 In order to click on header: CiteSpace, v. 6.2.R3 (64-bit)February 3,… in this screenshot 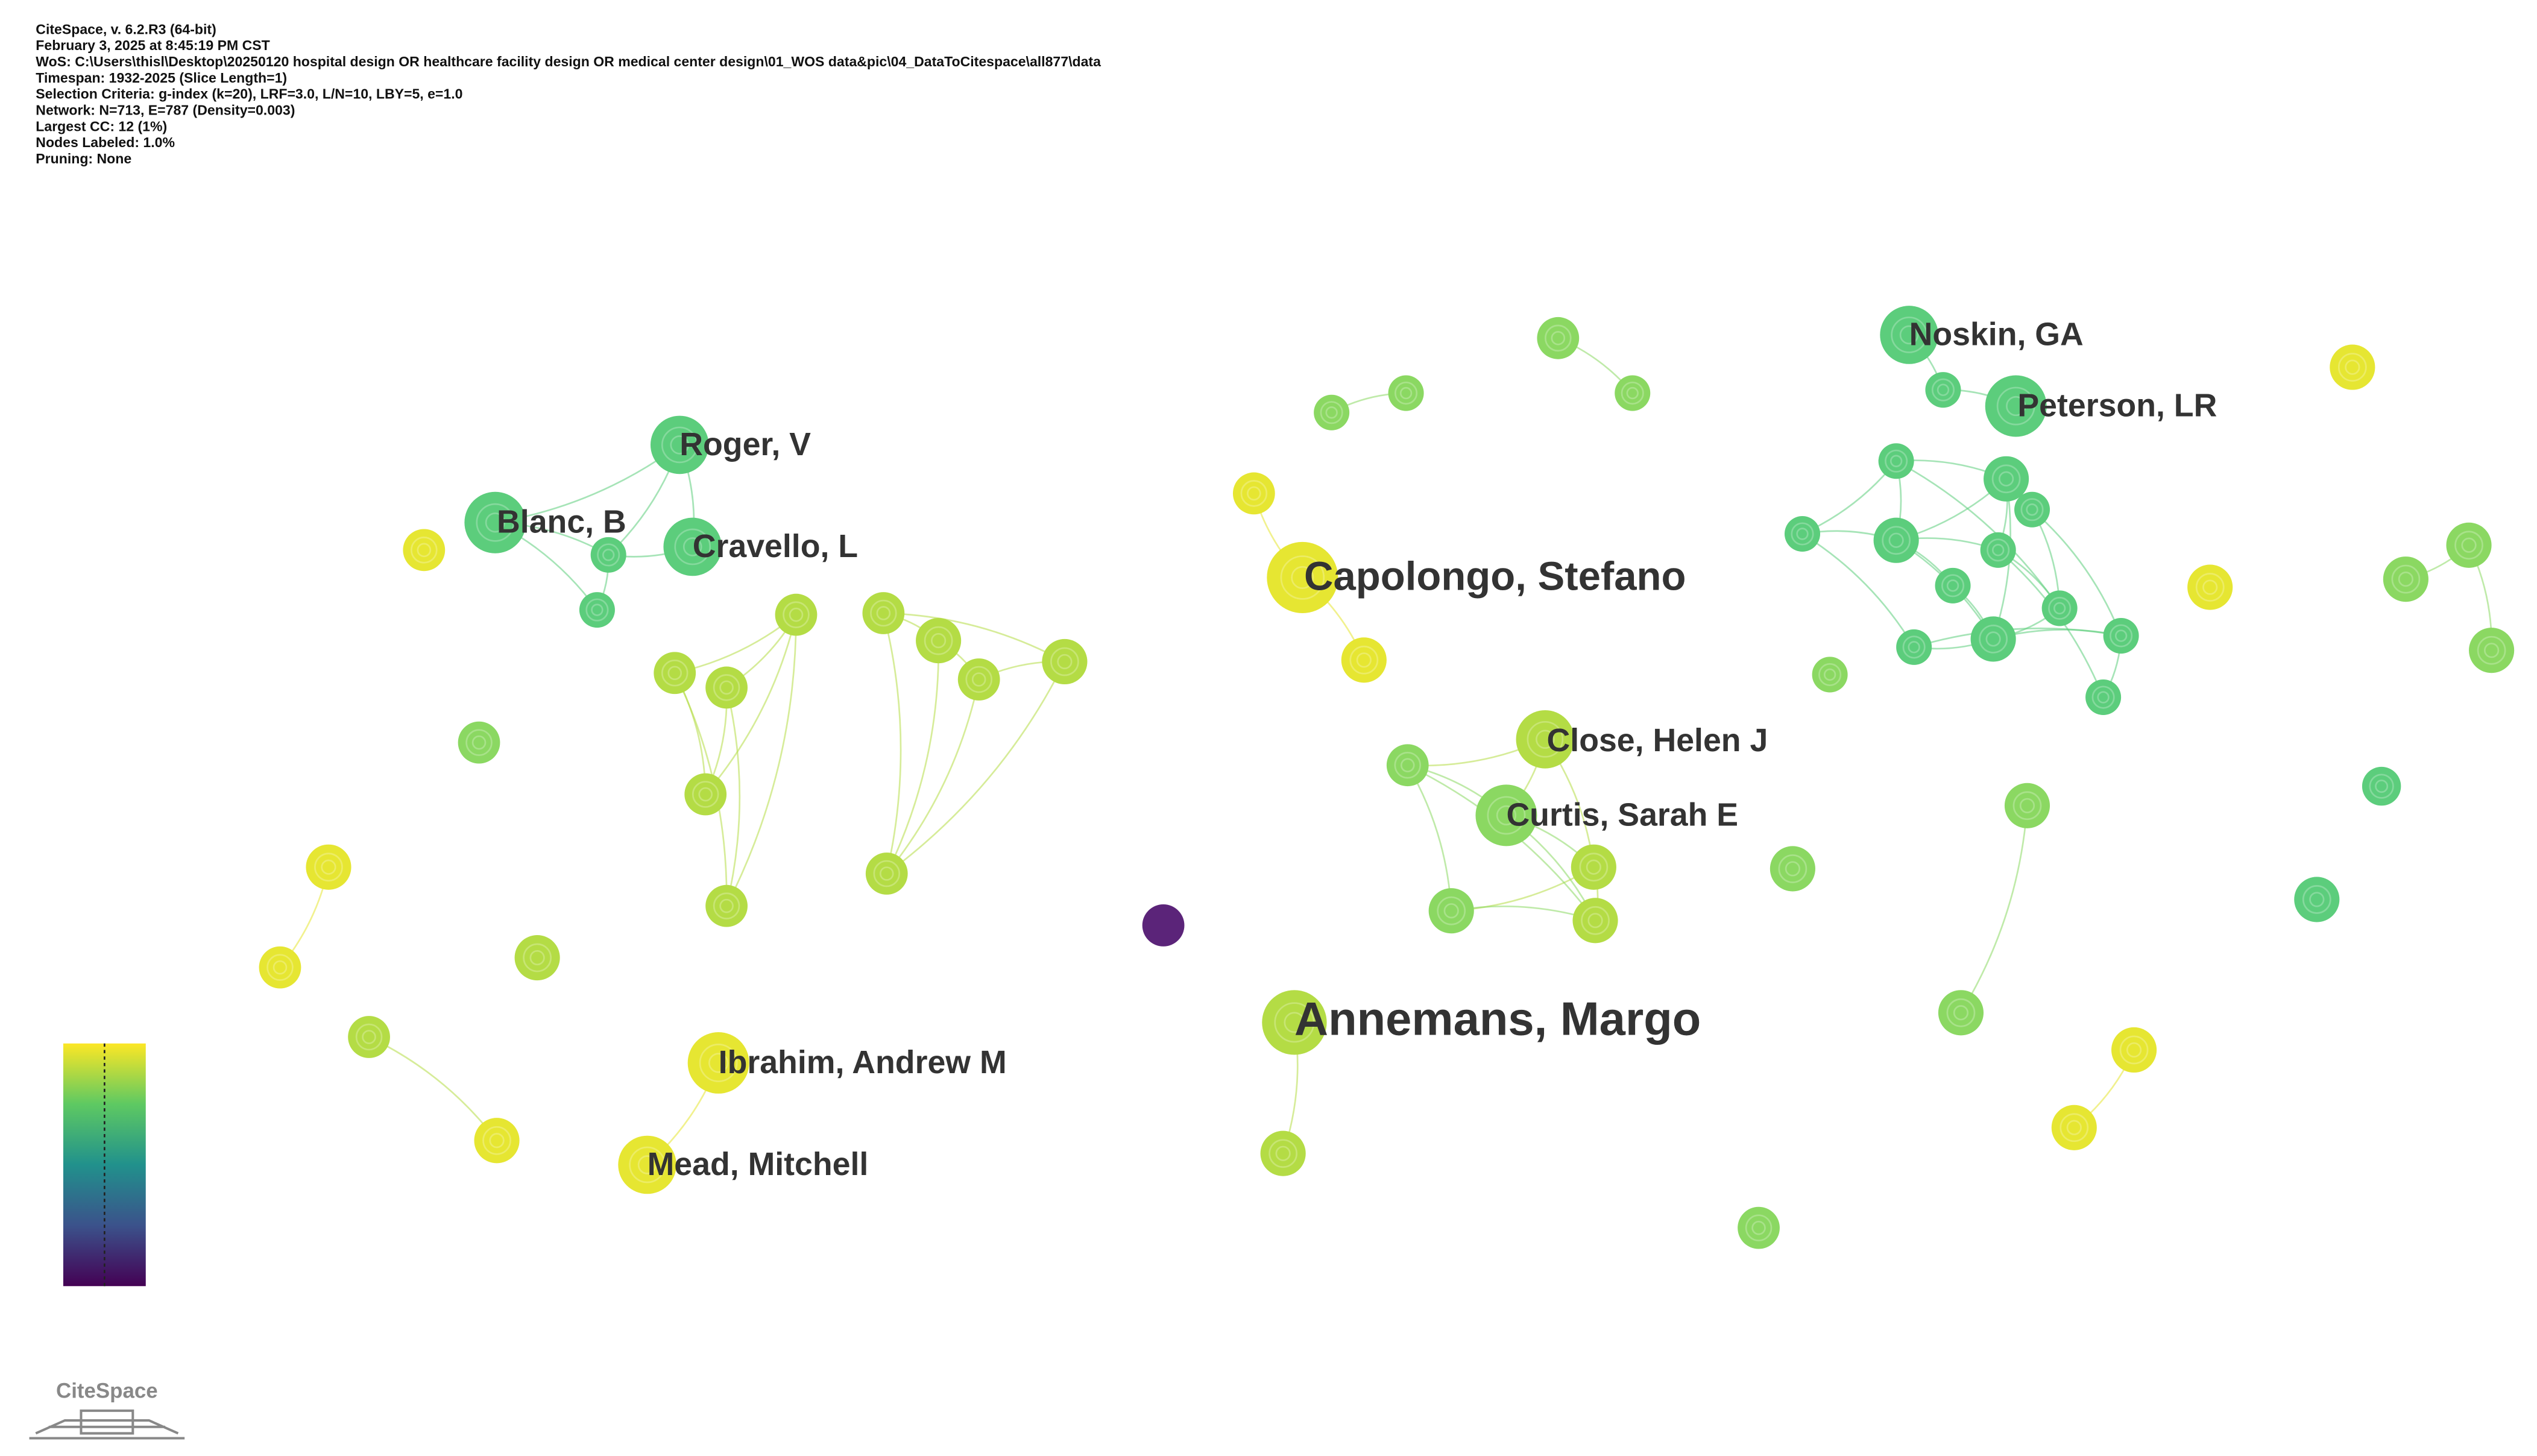, I will do `click(569, 93)`.